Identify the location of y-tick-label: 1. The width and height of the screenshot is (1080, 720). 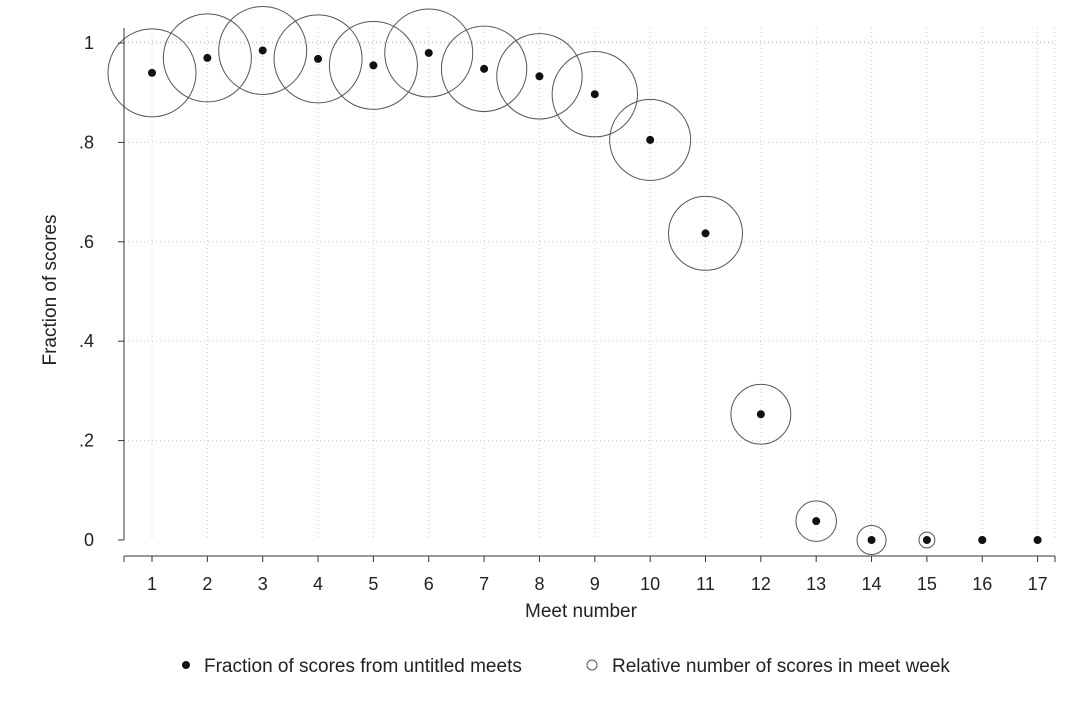
(89, 43).